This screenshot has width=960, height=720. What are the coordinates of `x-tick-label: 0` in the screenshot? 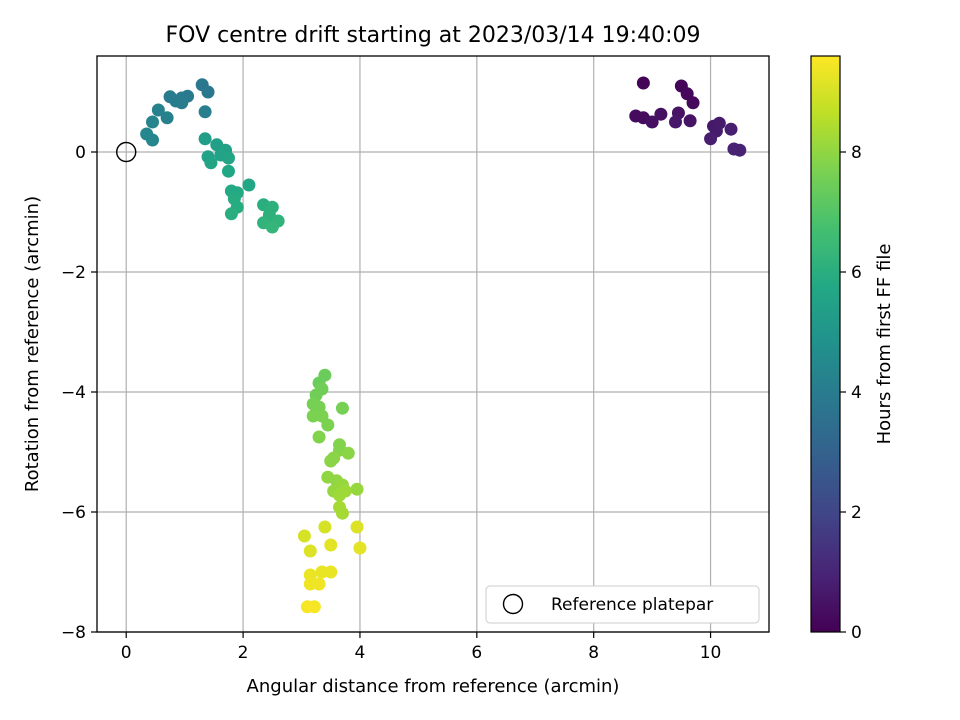 It's located at (126, 653).